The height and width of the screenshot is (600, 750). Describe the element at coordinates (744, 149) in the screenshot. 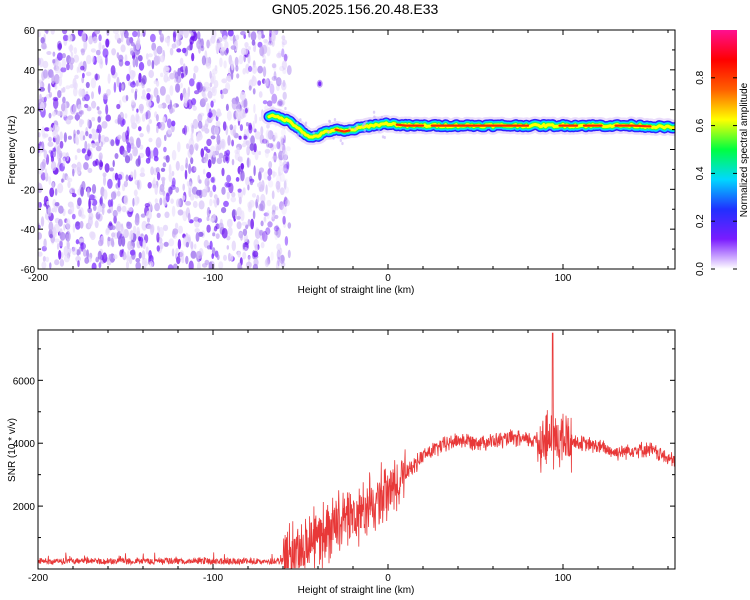

I see `colorbar-label: Normalized spectral amplitude` at that location.